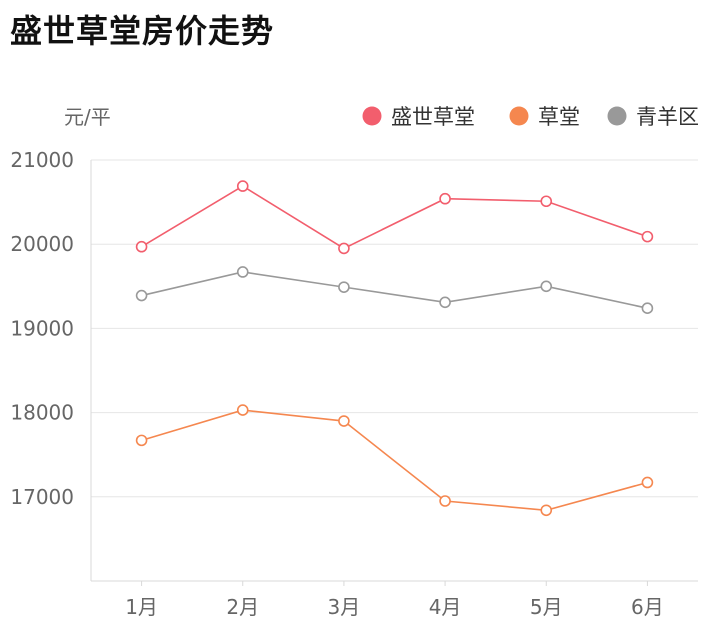  I want to click on x-tick-label-6: 6月, so click(647, 607).